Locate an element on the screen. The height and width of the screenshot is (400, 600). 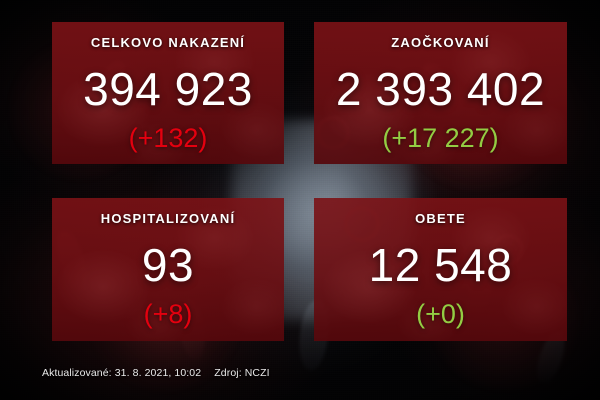
stat-label-vaccinated: ZAOČKOVANÍ is located at coordinates (440, 42).